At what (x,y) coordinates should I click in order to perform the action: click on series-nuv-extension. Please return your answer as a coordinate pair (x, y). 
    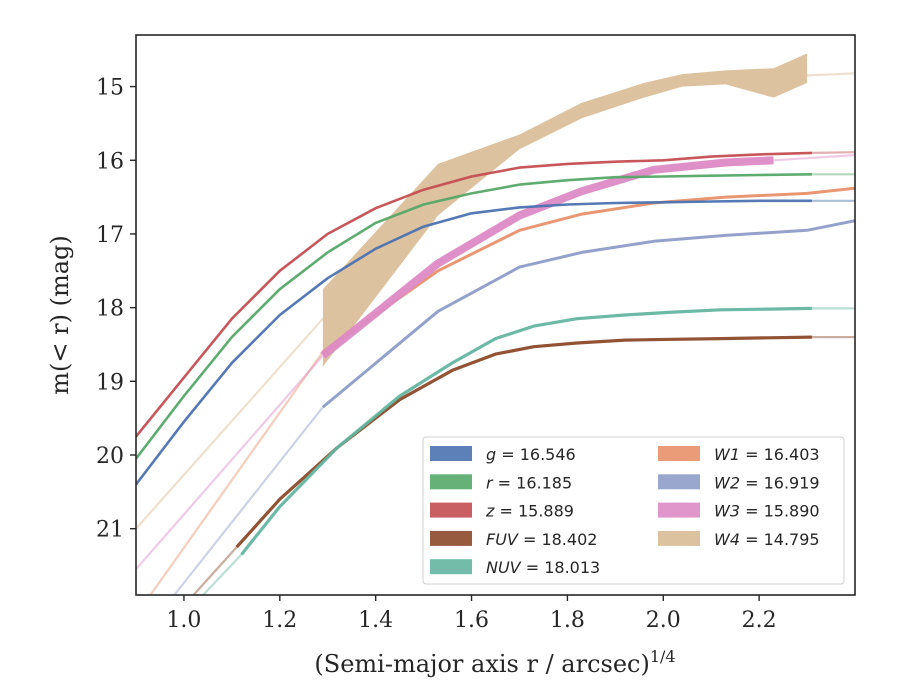
    Looking at the image, I should click on (222, 574).